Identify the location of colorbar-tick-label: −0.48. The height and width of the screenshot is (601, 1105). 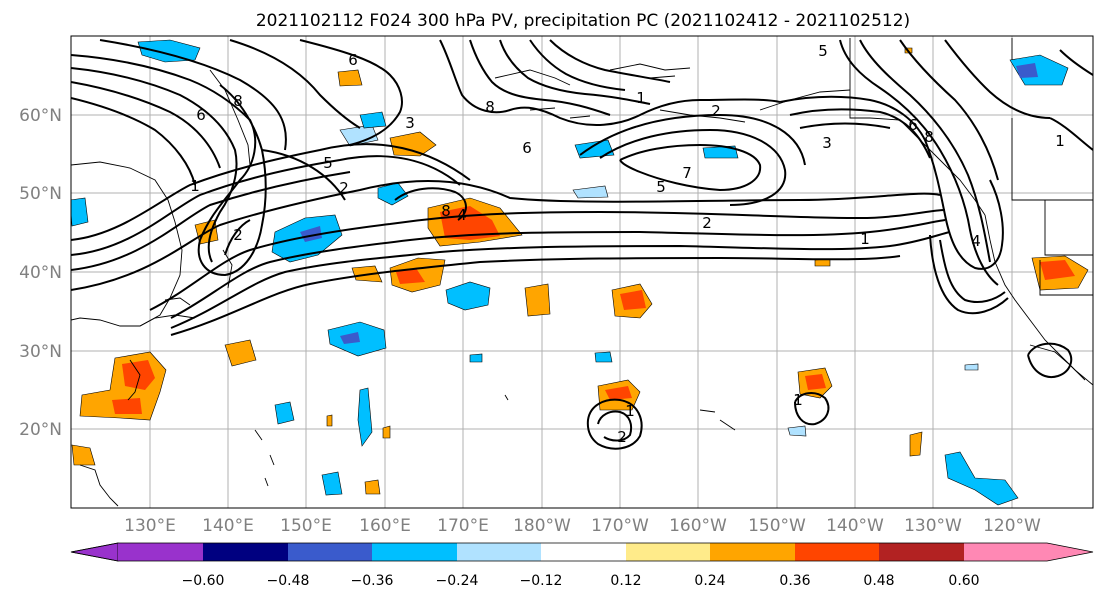
(288, 581).